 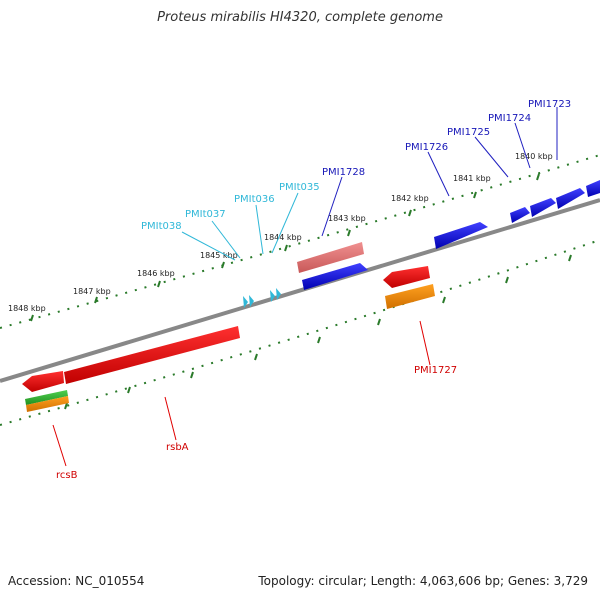 What do you see at coordinates (76, 581) in the screenshot?
I see `accession-text: Accession: NC_010554` at bounding box center [76, 581].